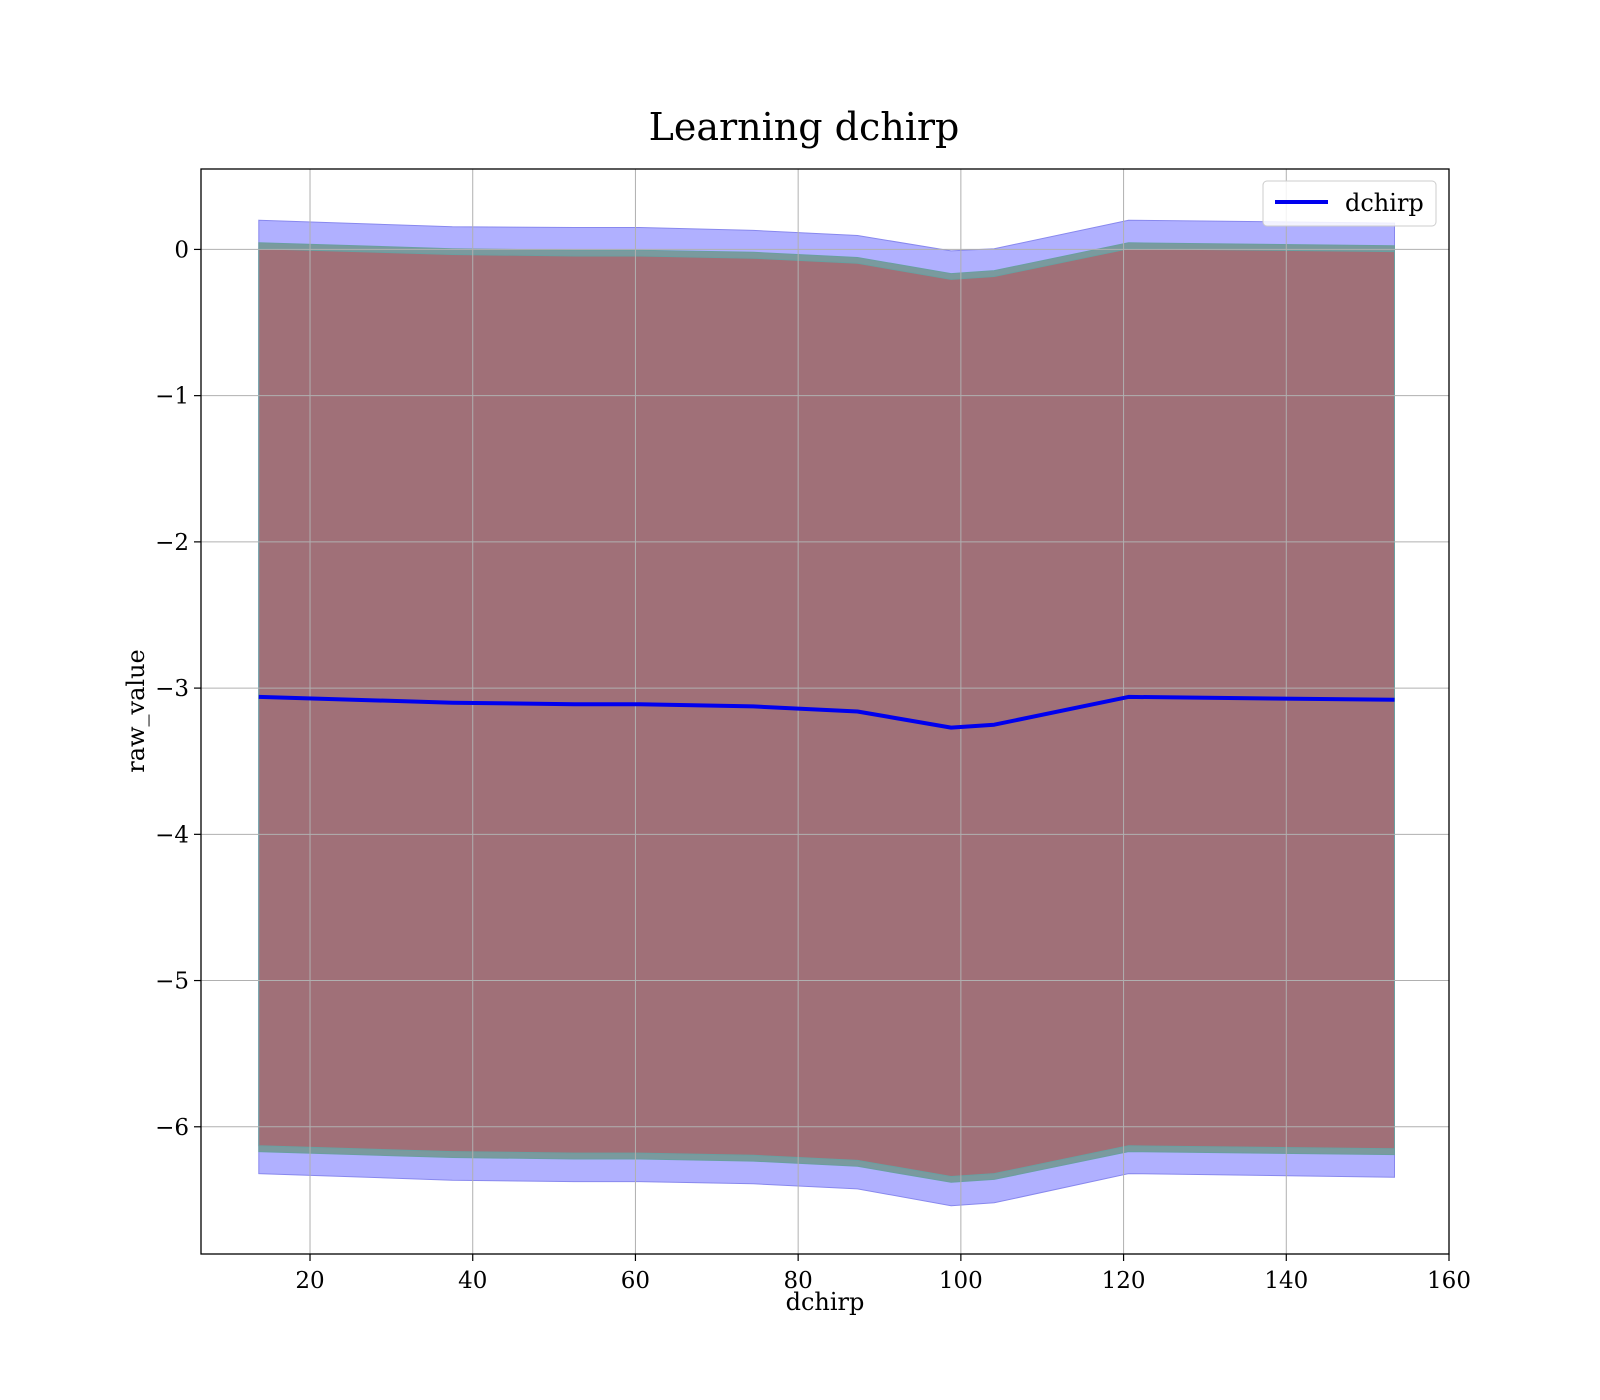 Image resolution: width=1600 pixels, height=1400 pixels. I want to click on series-lines, so click(826, 712).